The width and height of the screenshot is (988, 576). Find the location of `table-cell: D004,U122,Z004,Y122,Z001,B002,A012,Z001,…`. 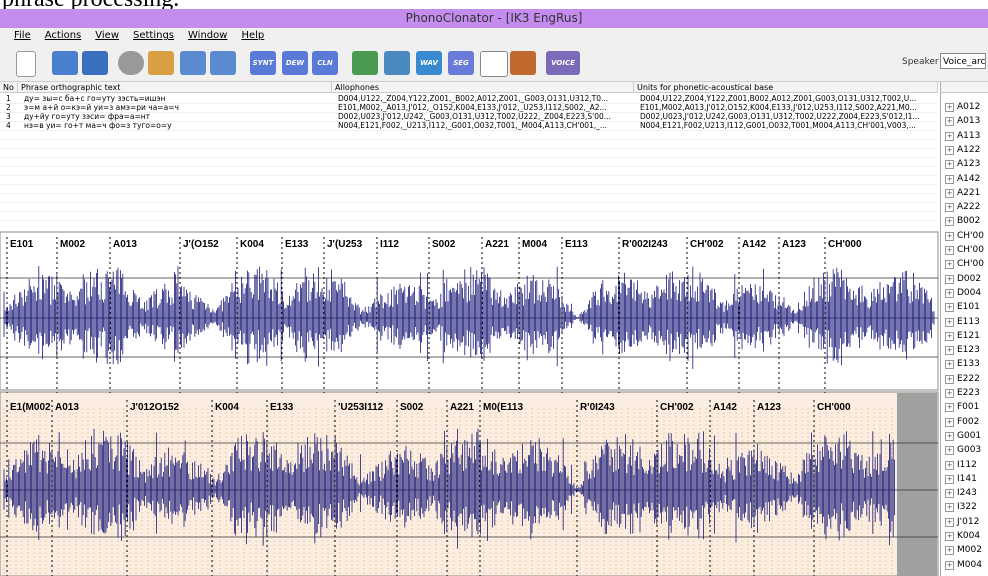

table-cell: D004,U122,Z004,Y122,Z001,B002,A012,Z001,… is located at coordinates (778, 98).